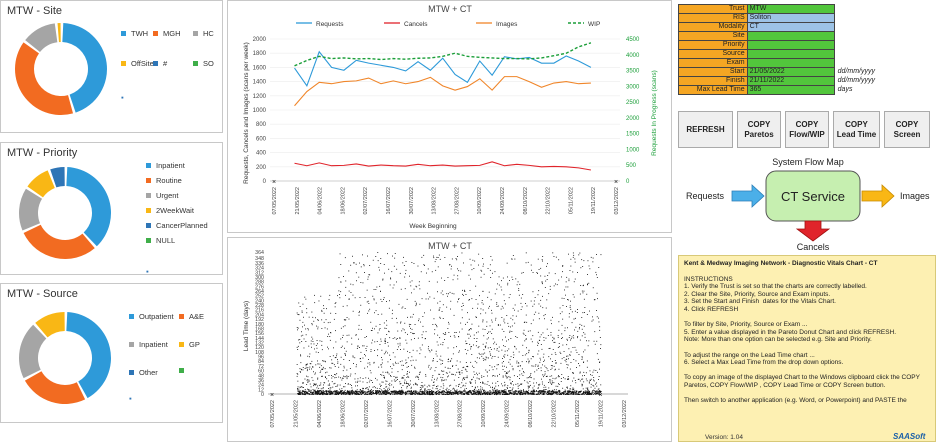 This screenshot has width=938, height=443. I want to click on control-input-exam, so click(790, 63).